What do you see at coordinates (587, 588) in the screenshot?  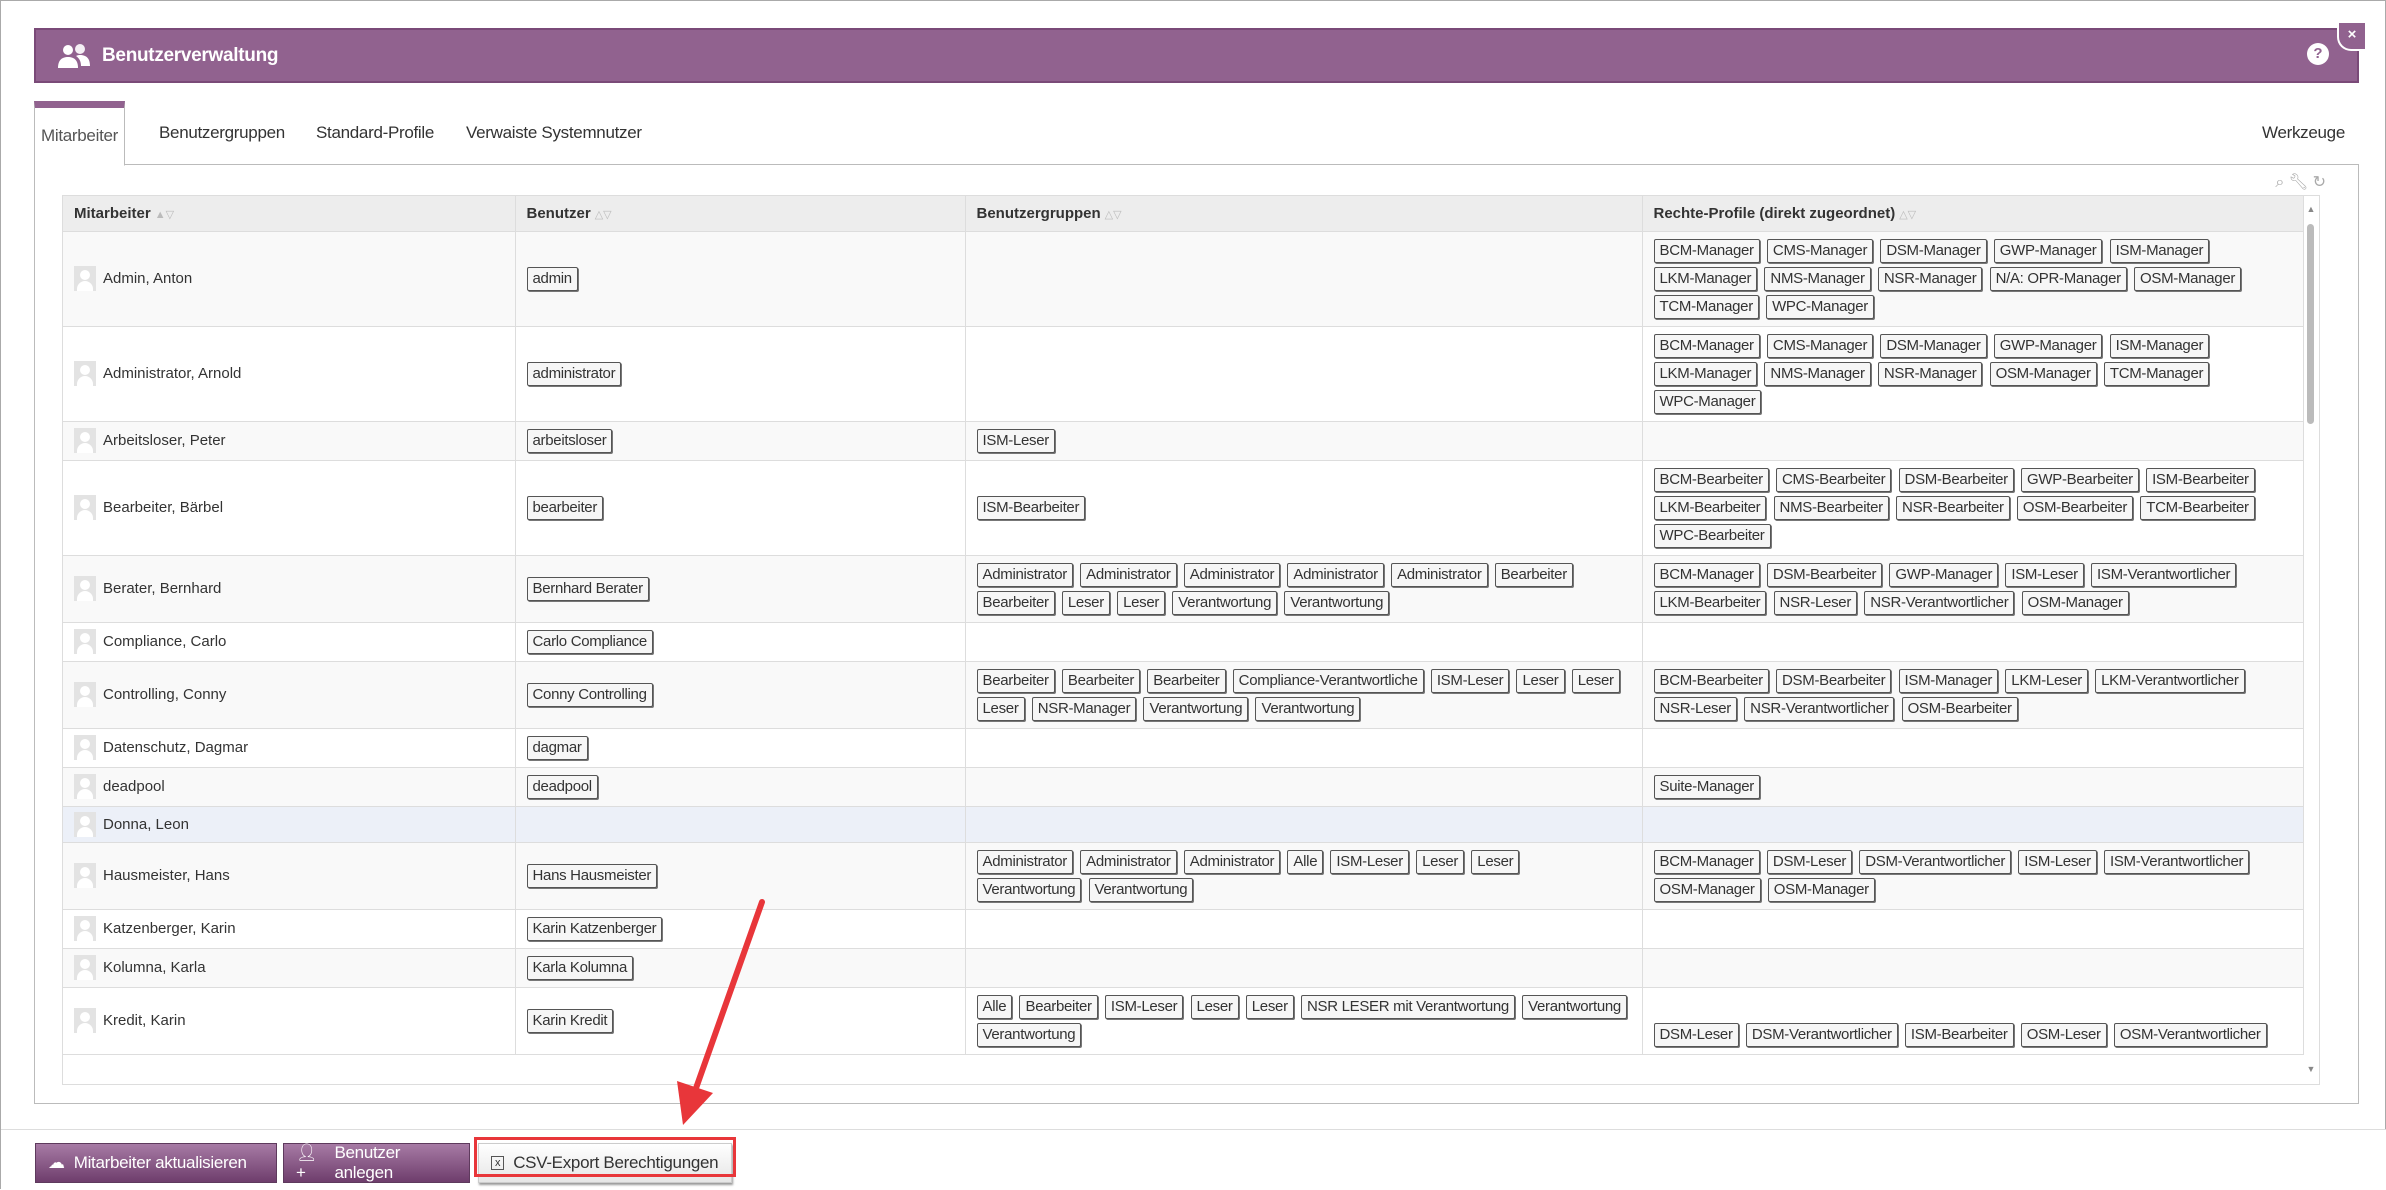 I see `user-tag: Bernhard Berater` at bounding box center [587, 588].